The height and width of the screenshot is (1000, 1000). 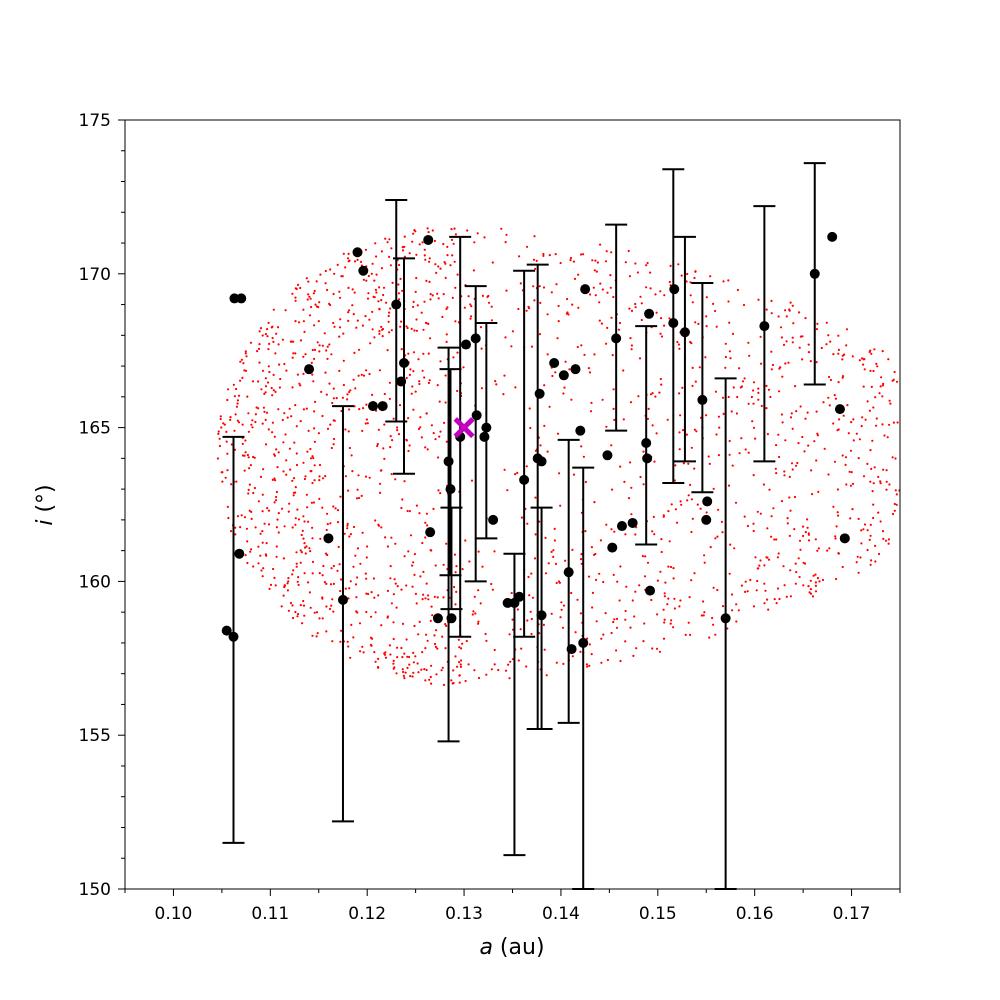 I want to click on y-tick-label: 160, so click(x=95, y=582).